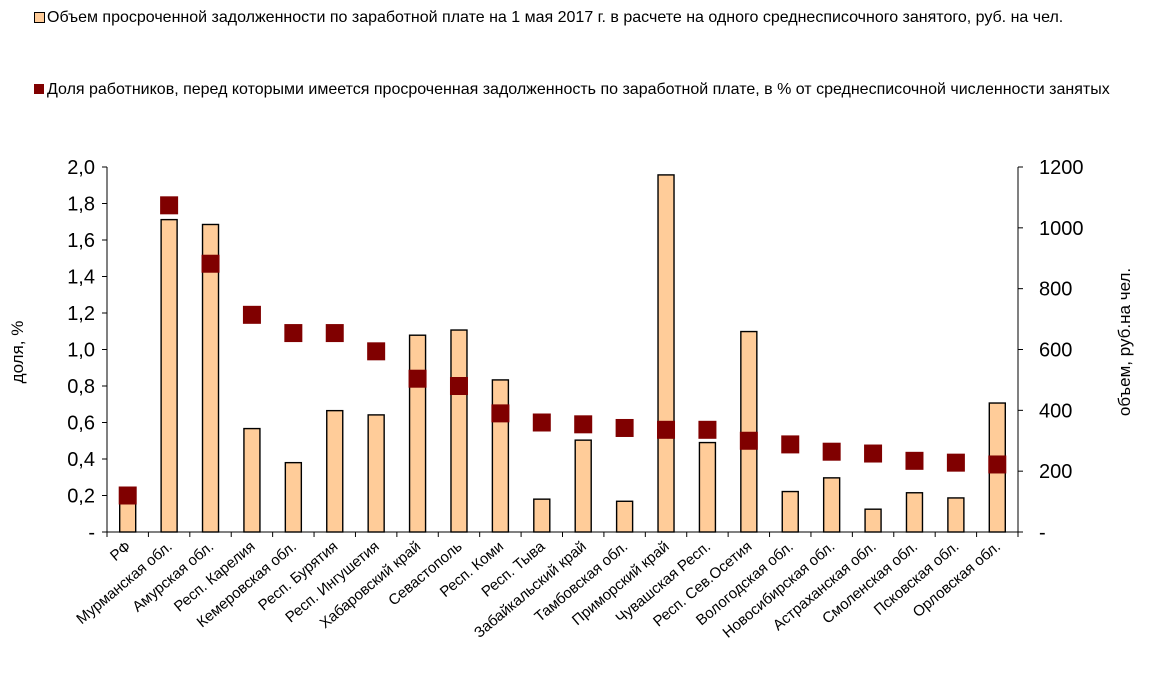 The height and width of the screenshot is (686, 1149). I want to click on left-tick-label: 2,0, so click(81, 168).